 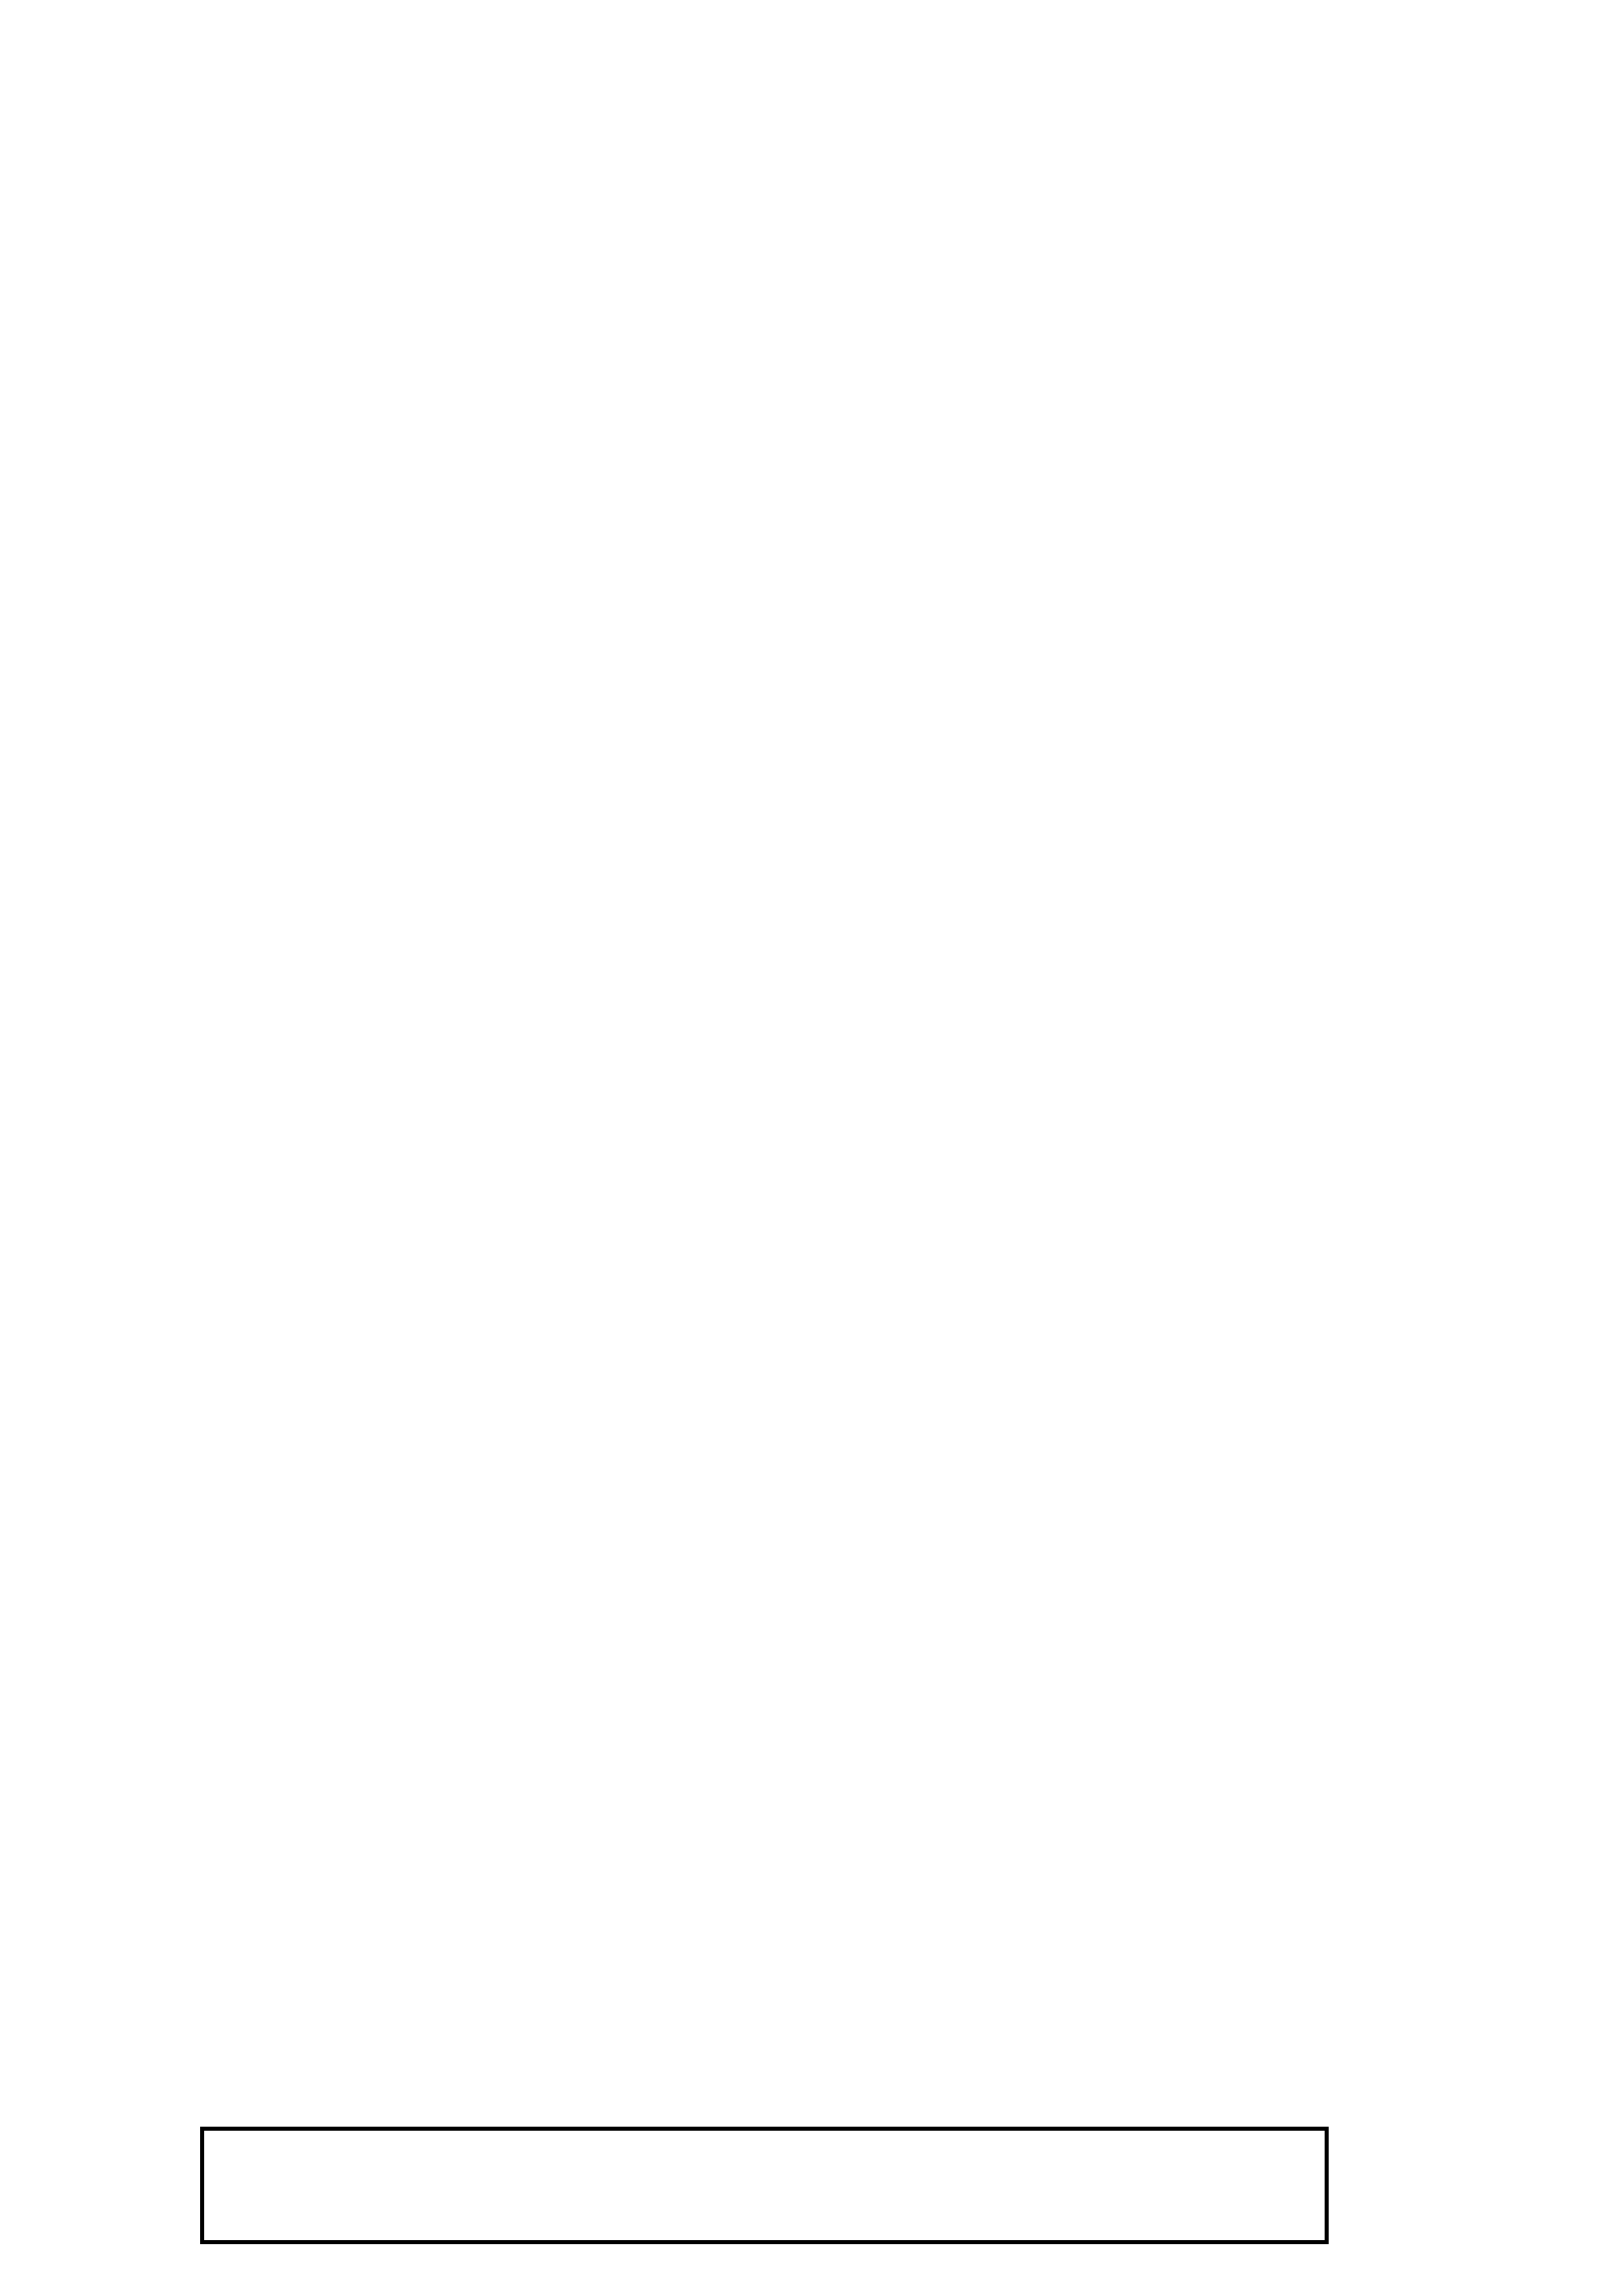 I want to click on caption-box, so click(x=764, y=2185).